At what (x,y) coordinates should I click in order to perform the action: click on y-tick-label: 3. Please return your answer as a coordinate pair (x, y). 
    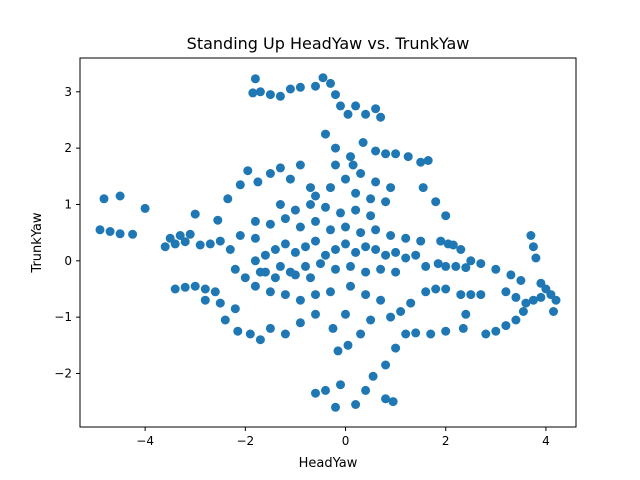
    Looking at the image, I should click on (68, 92).